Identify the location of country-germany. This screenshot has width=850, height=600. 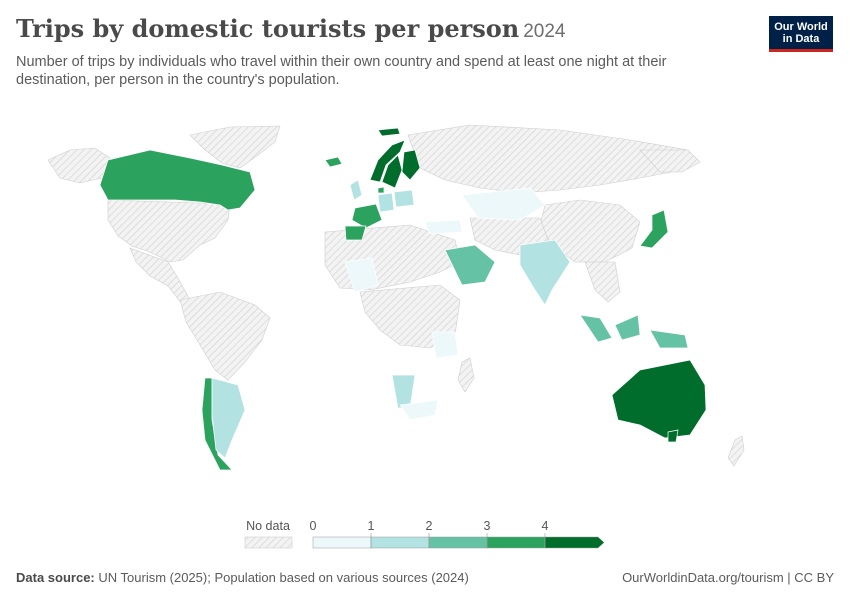
(386, 202).